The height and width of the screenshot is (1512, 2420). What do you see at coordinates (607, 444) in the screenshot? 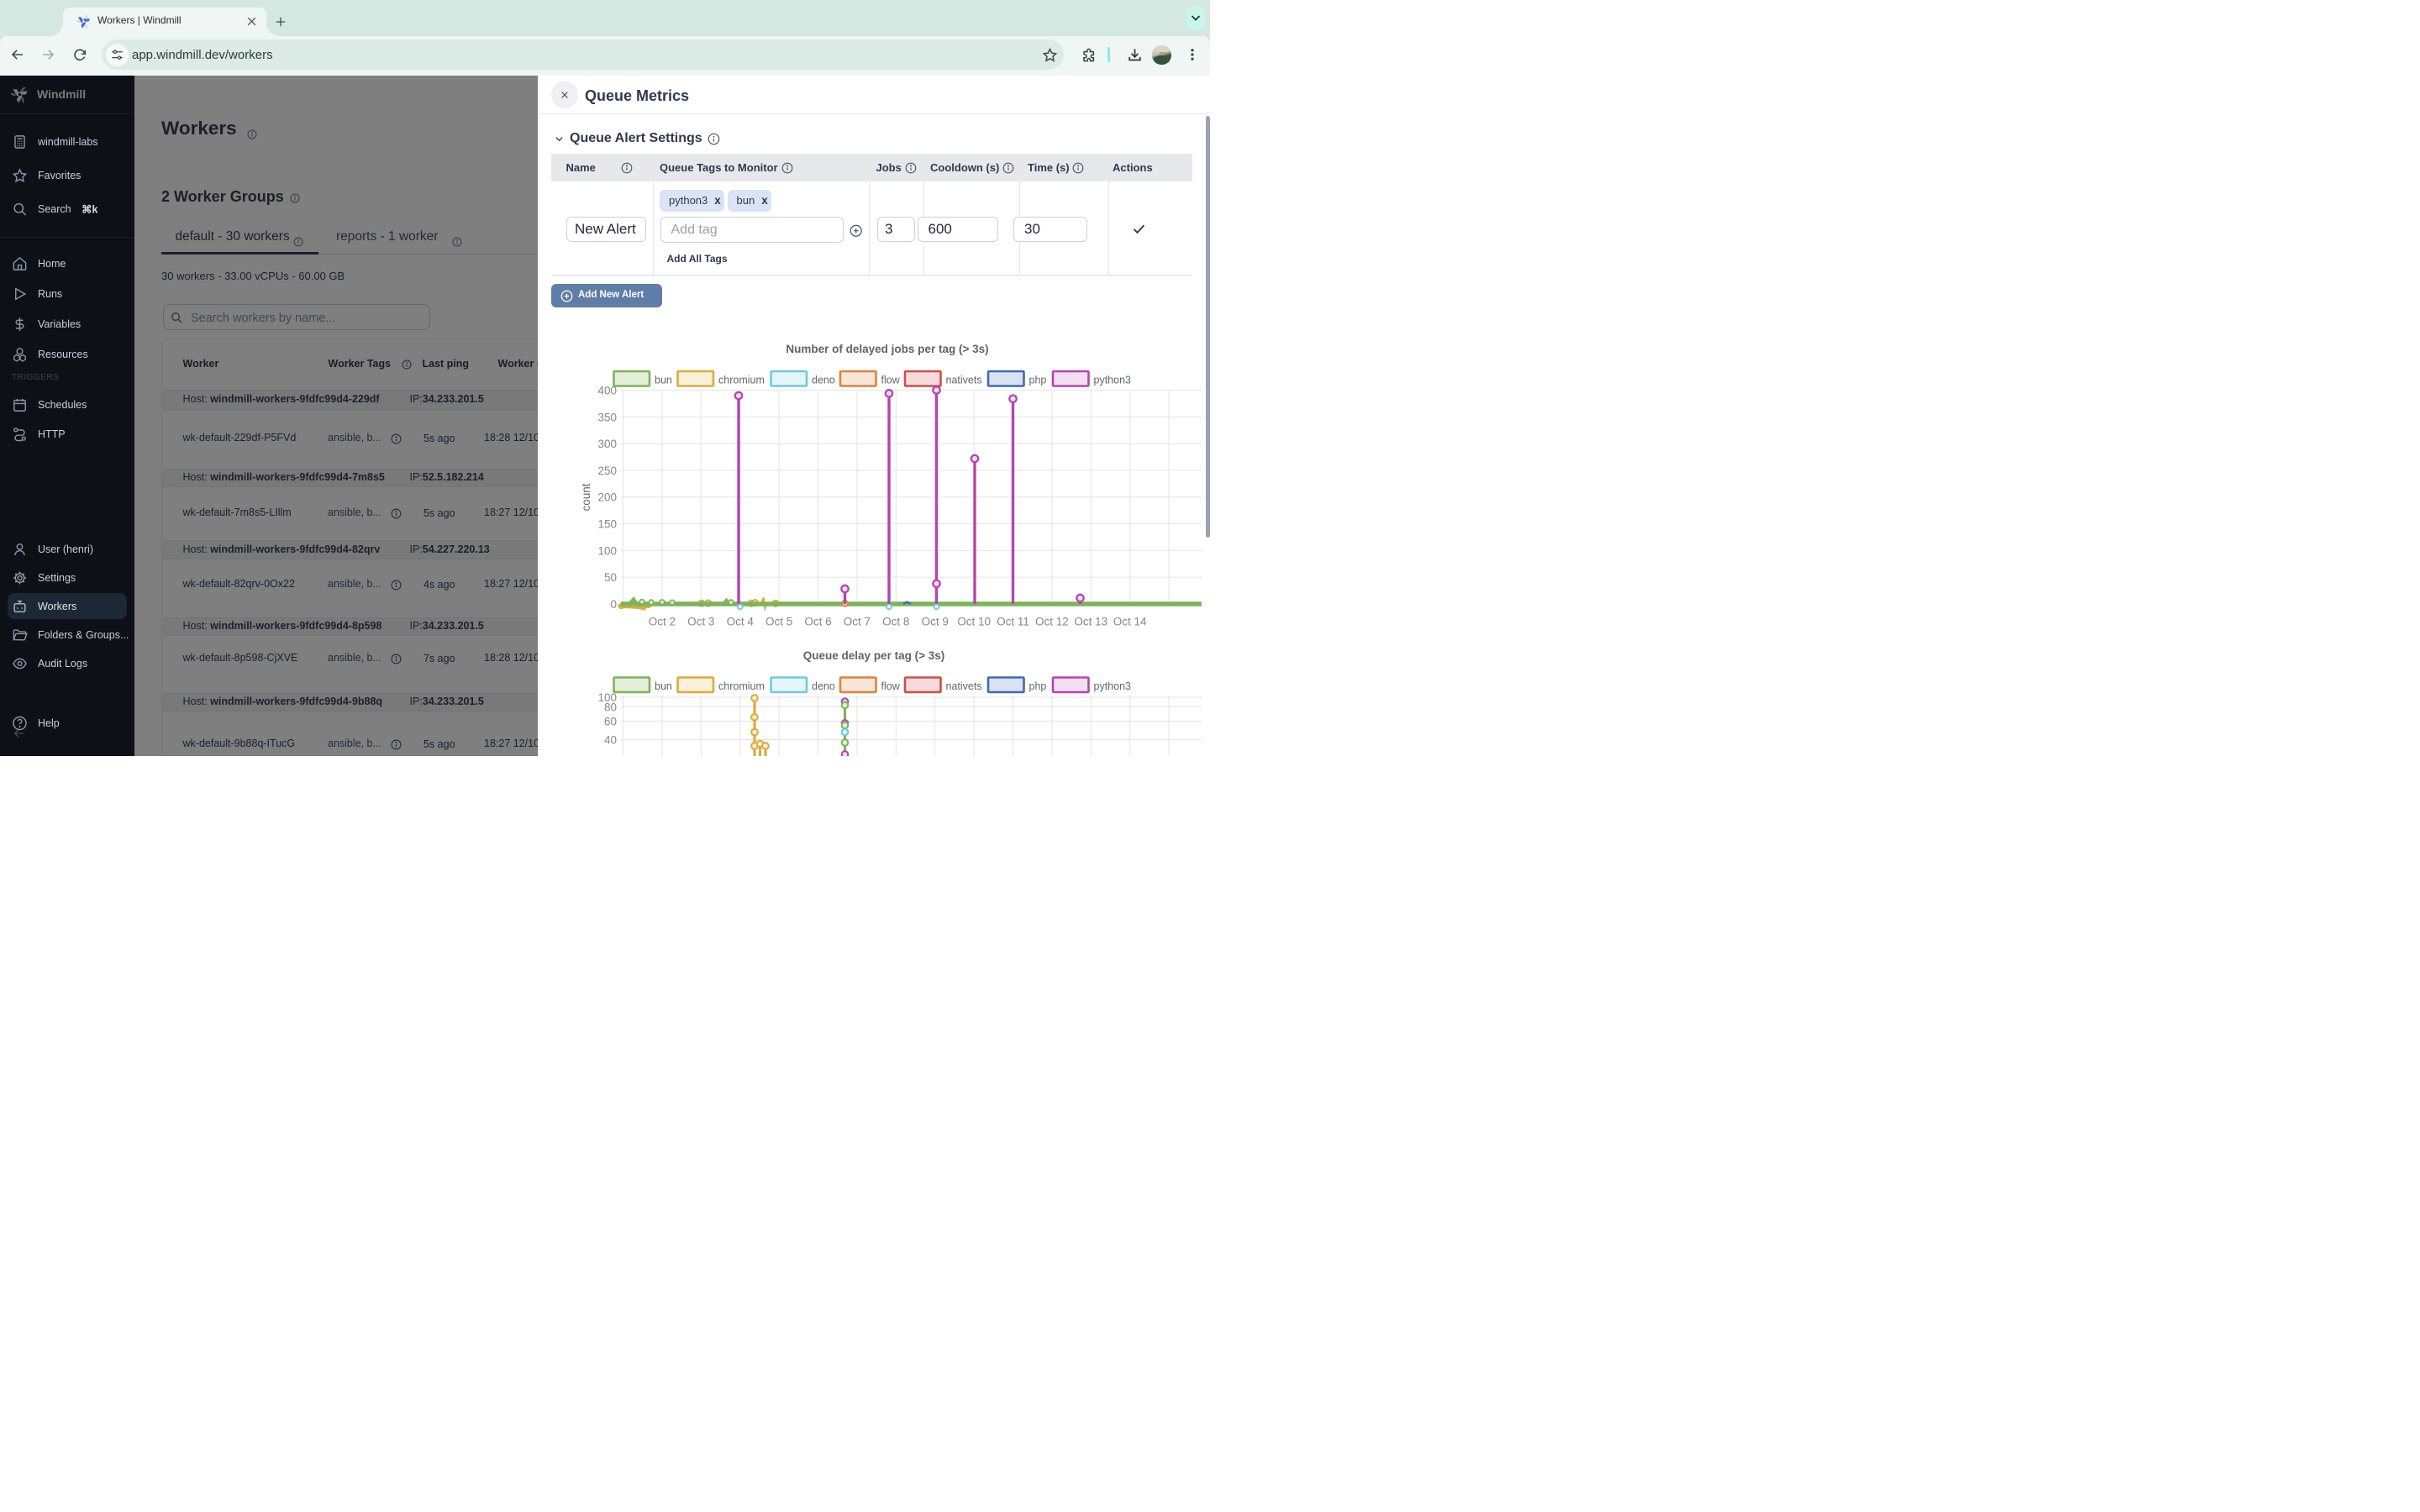
I see `svg-text: 300` at bounding box center [607, 444].